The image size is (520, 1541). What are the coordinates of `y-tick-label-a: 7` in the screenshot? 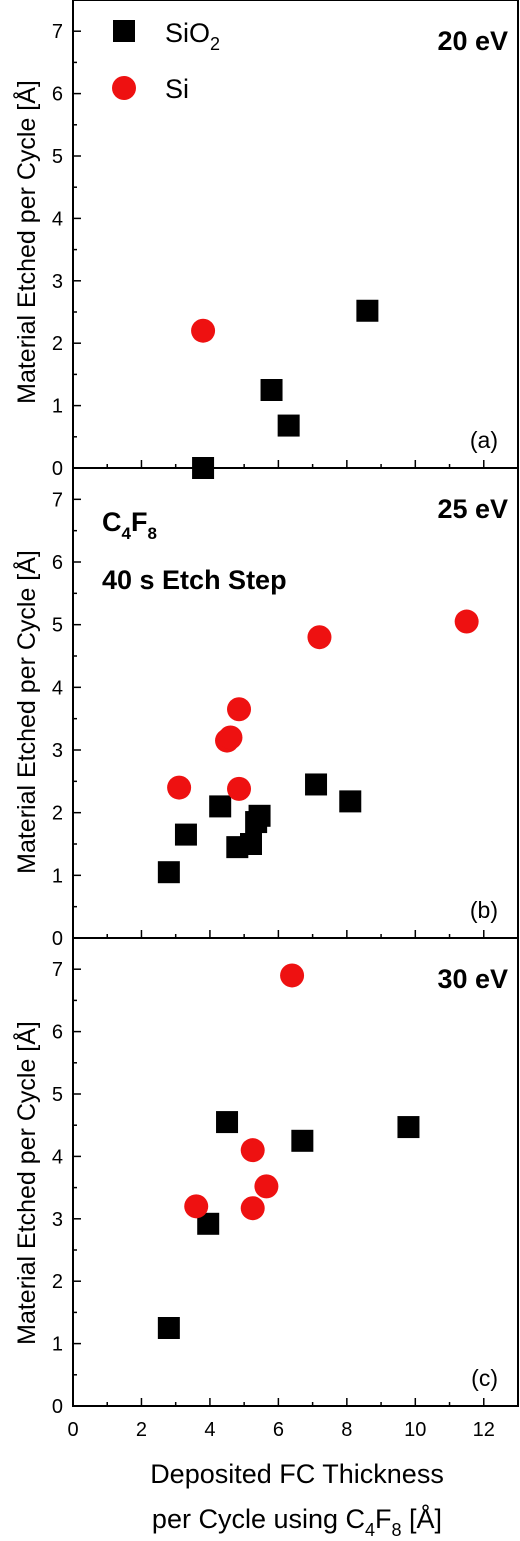 It's located at (57, 32).